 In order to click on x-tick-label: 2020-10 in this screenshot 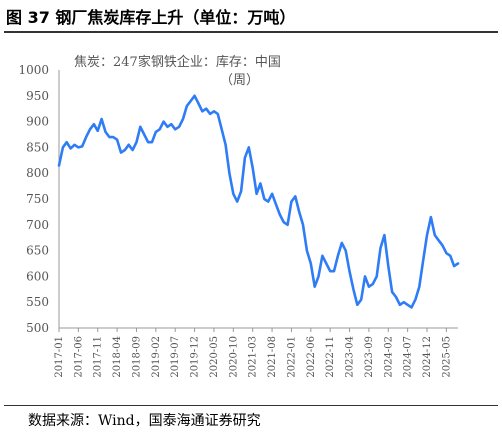, I will do `click(233, 357)`.